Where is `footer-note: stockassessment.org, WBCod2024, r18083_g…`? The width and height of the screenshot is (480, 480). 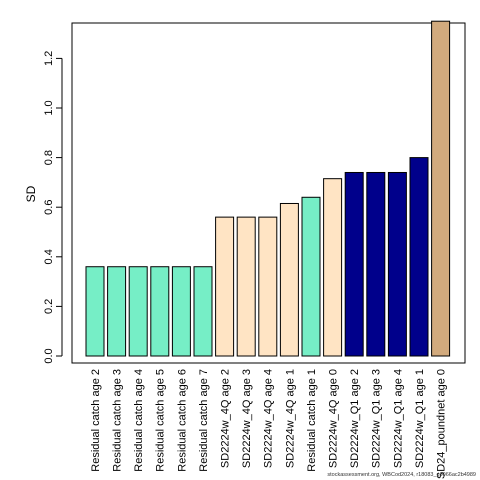 footer-note: stockassessment.org, WBCod2024, r18083_g… is located at coordinates (401, 475).